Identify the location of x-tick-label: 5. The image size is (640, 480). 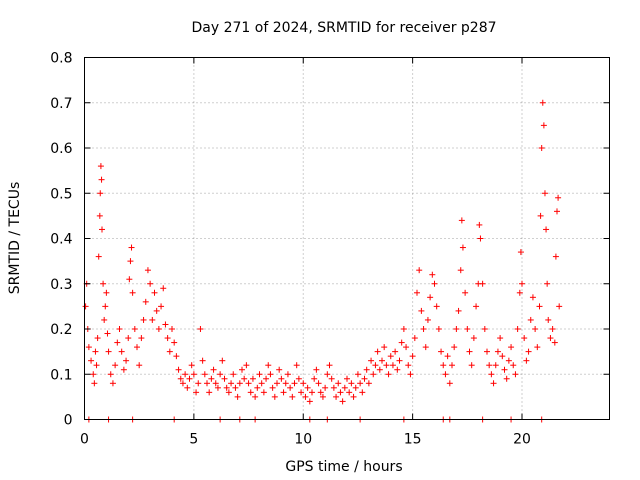
(193, 440).